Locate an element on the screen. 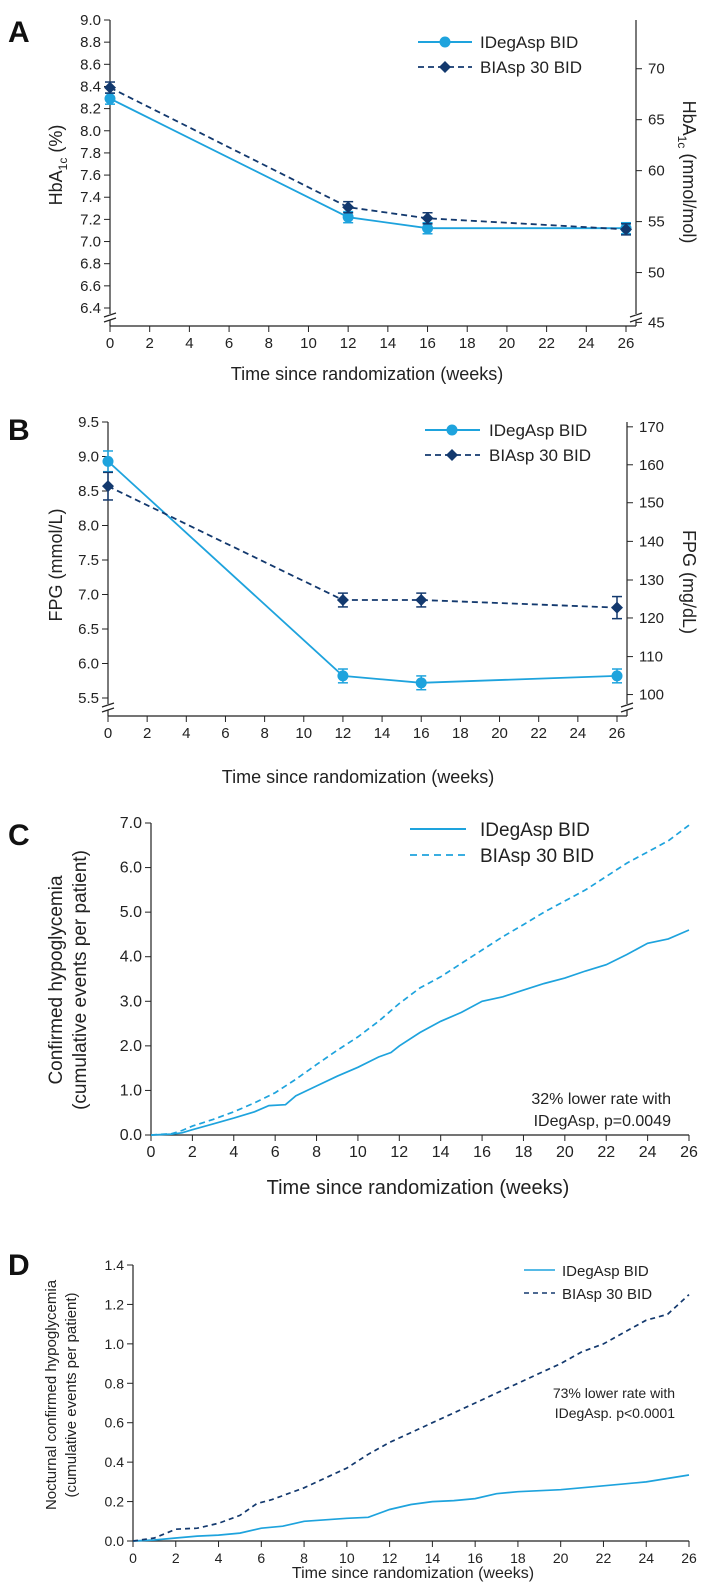  idegasp-series-line is located at coordinates (420, 1032).